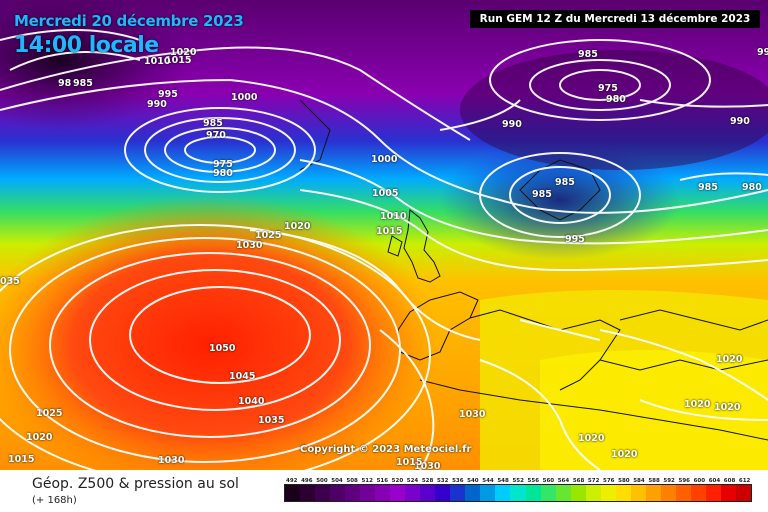 The height and width of the screenshot is (512, 768). I want to click on scale-tick-label: 564, so click(563, 481).